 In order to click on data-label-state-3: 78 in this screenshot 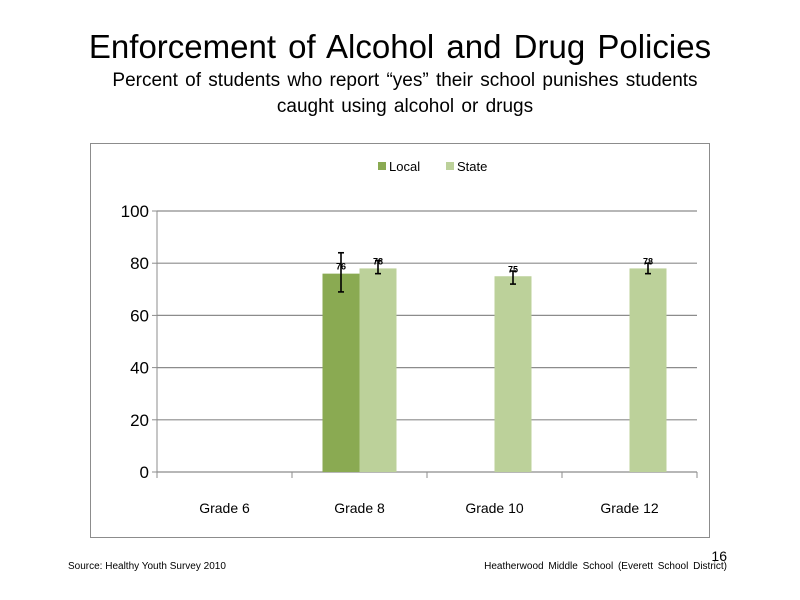, I will do `click(648, 261)`.